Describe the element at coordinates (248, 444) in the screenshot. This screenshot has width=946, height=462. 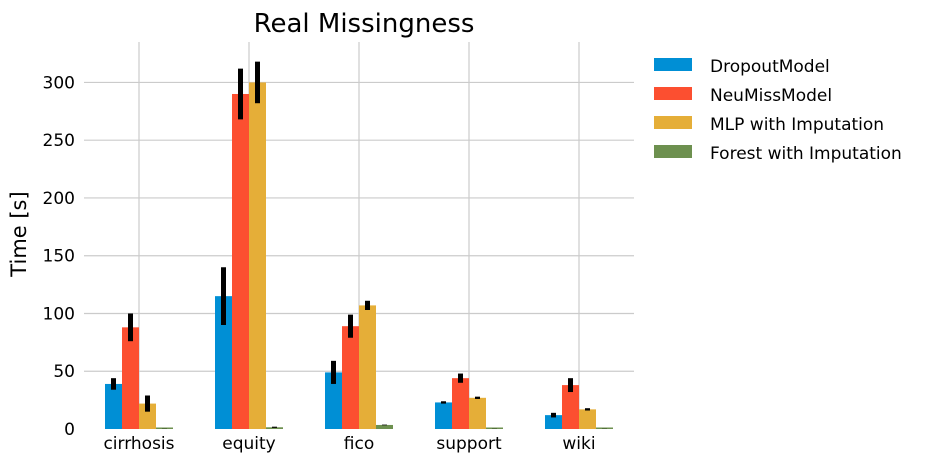
I see `x-tick-label: equity` at that location.